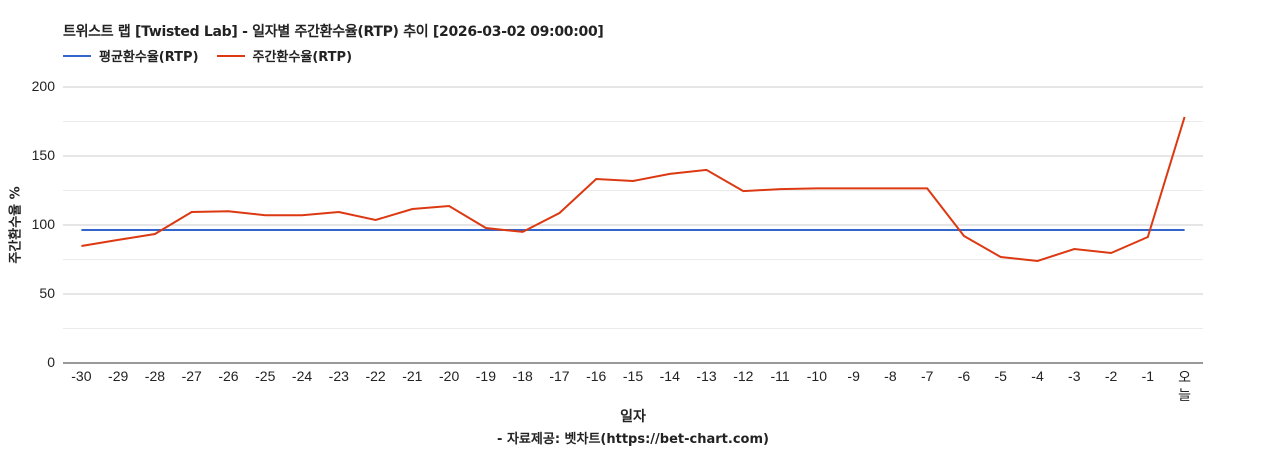 The image size is (1268, 450). Describe the element at coordinates (633, 376) in the screenshot. I see `x-tick-label: -15` at that location.